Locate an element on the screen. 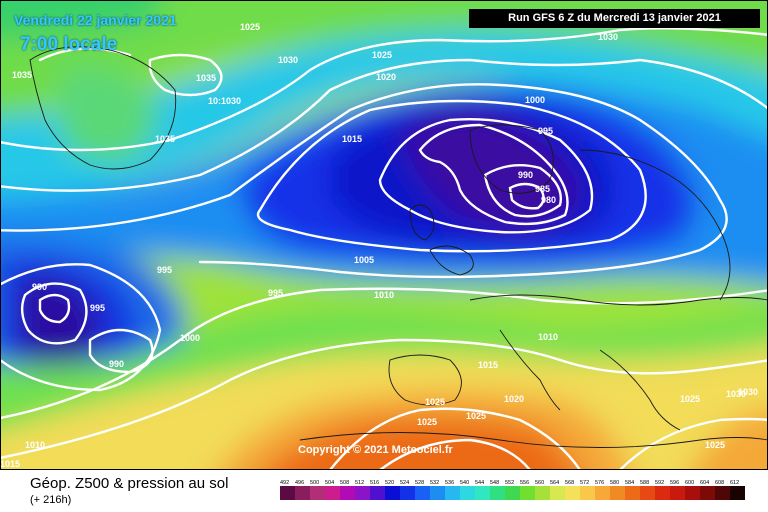 This screenshot has height=512, width=768. isobar-label: 985 is located at coordinates (542, 189).